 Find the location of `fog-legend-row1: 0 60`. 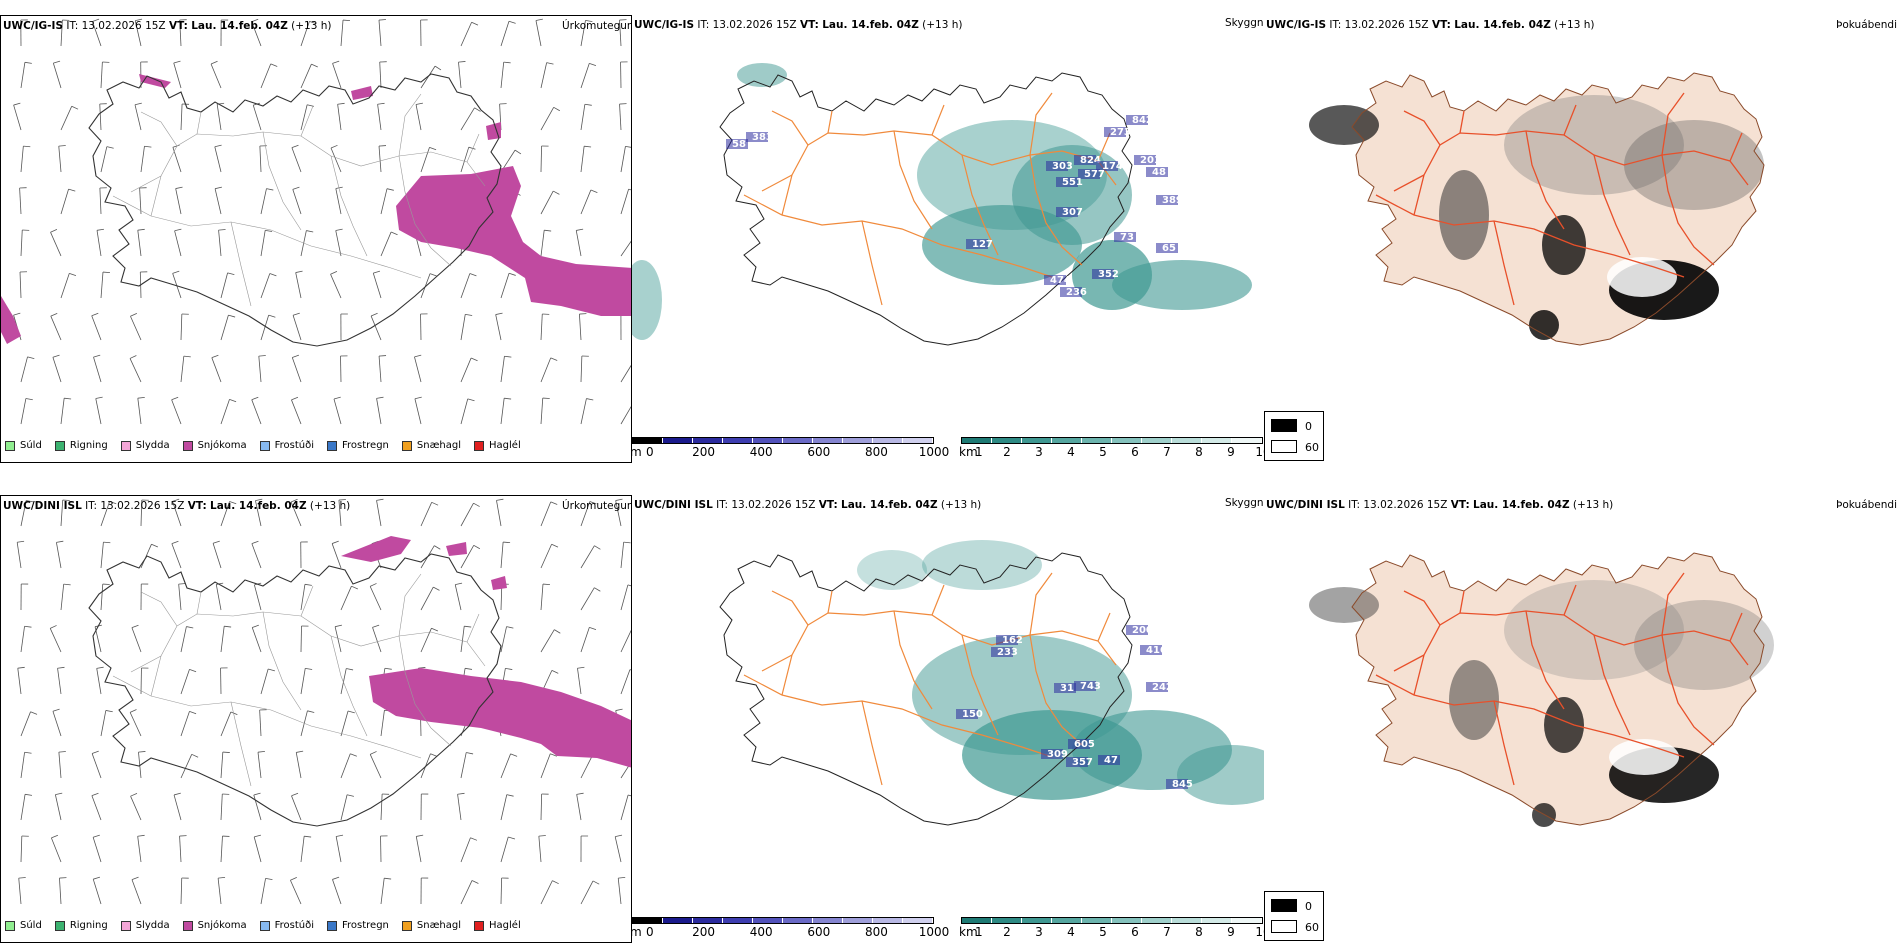

fog-legend-row1: 0 60 is located at coordinates (1294, 436).